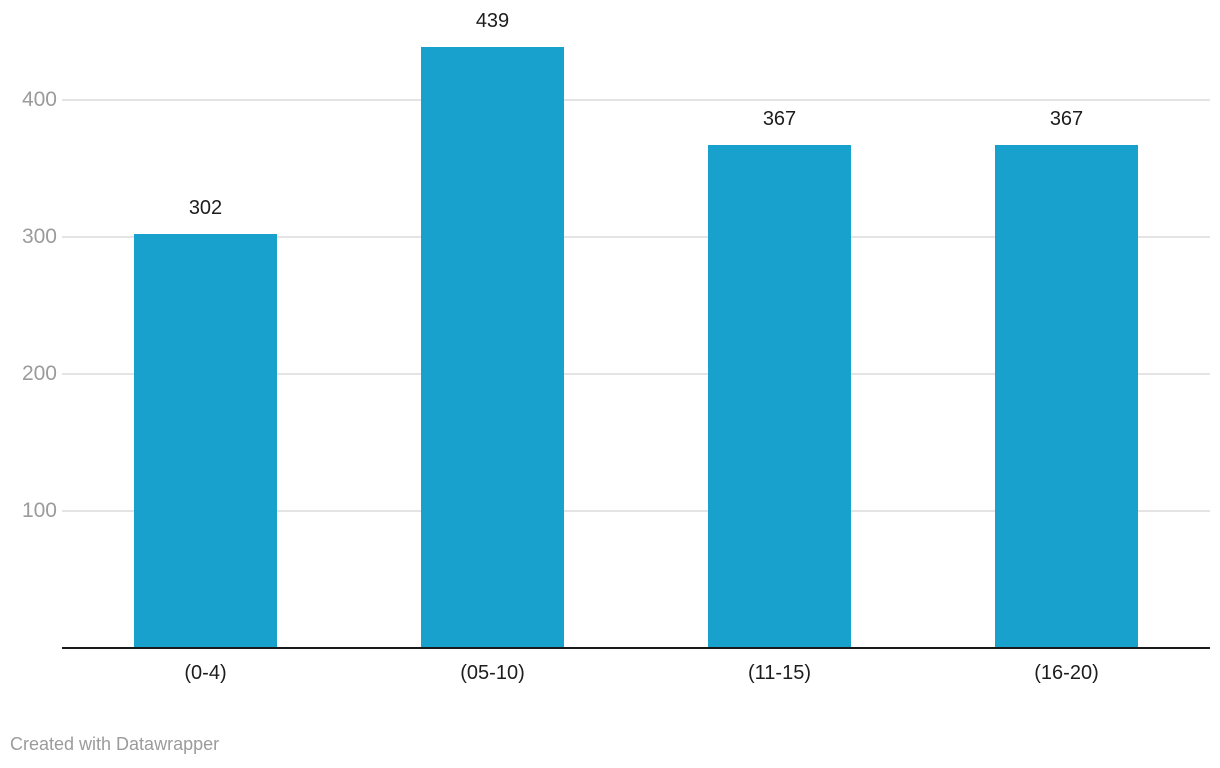  Describe the element at coordinates (115, 744) in the screenshot. I see `datawrapper-attribution-link: Created with Datawrapper` at that location.